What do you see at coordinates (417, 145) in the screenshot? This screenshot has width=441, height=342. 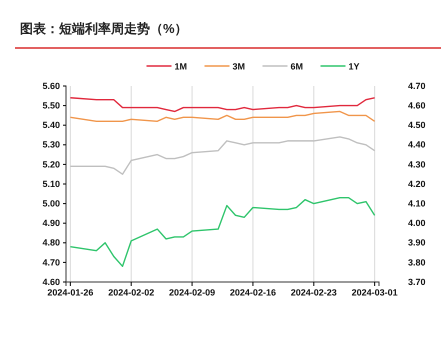 I see `y2-tick-label: 4.40` at bounding box center [417, 145].